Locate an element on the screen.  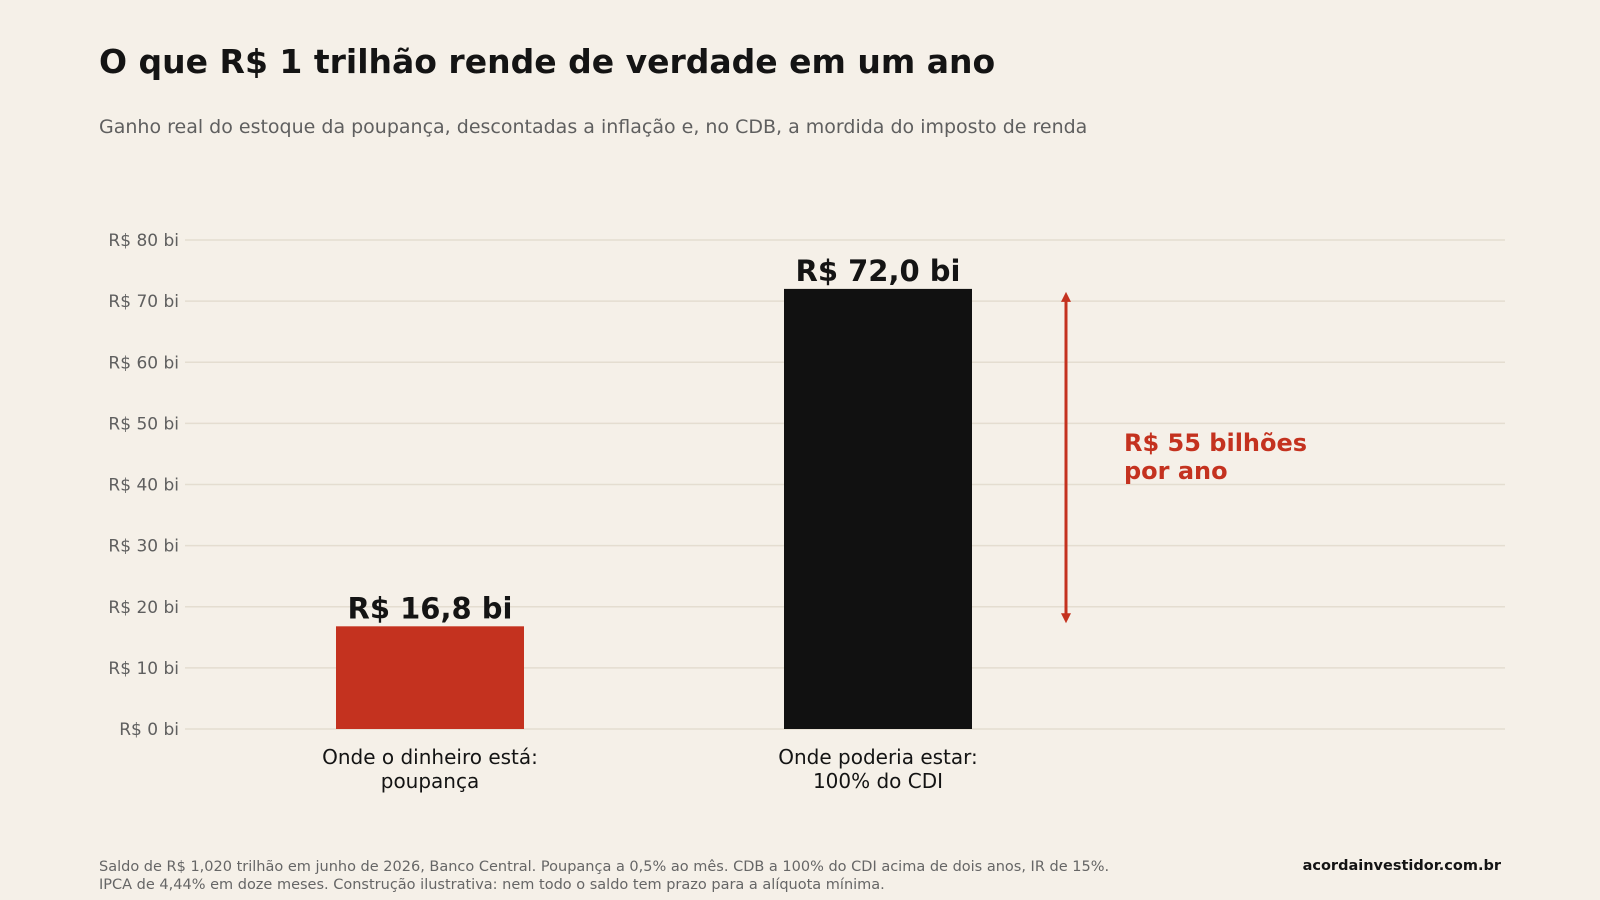
bar-value-label: R$ 16,8 bi is located at coordinates (430, 608).